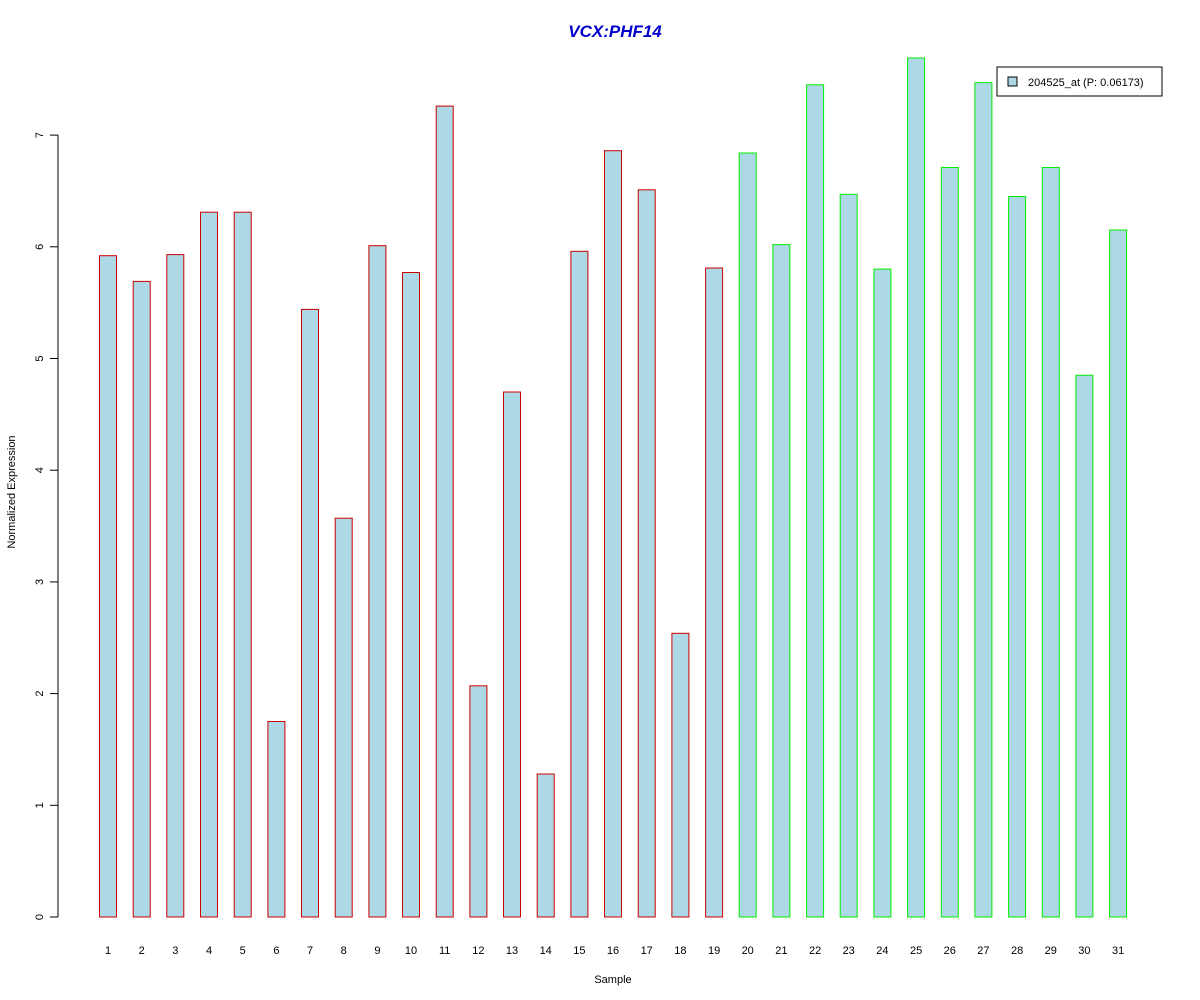 The image size is (1200, 1000). What do you see at coordinates (546, 951) in the screenshot?
I see `x-axis-tick-label: 14` at bounding box center [546, 951].